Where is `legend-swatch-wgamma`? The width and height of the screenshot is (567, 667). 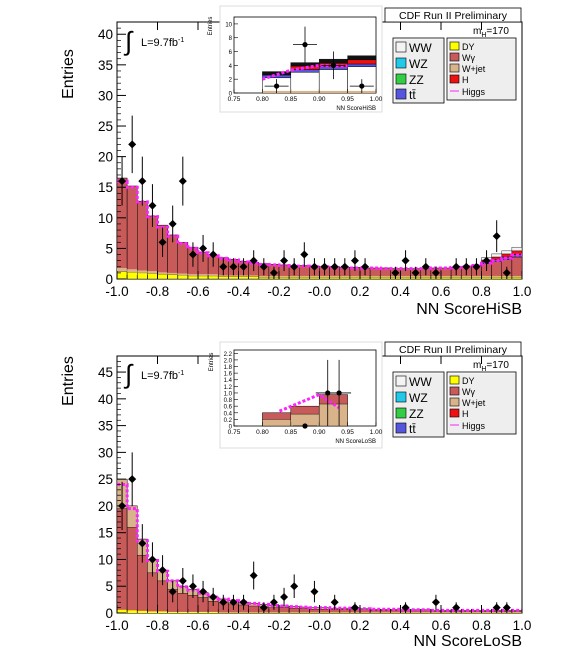
legend-swatch-wgamma is located at coordinates (454, 57).